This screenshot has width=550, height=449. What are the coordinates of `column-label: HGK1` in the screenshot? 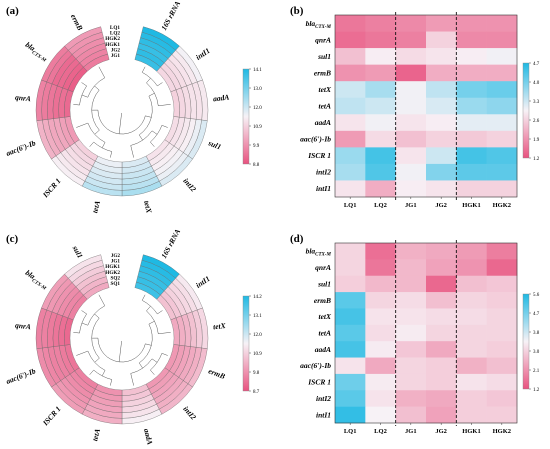 It's located at (471, 205).